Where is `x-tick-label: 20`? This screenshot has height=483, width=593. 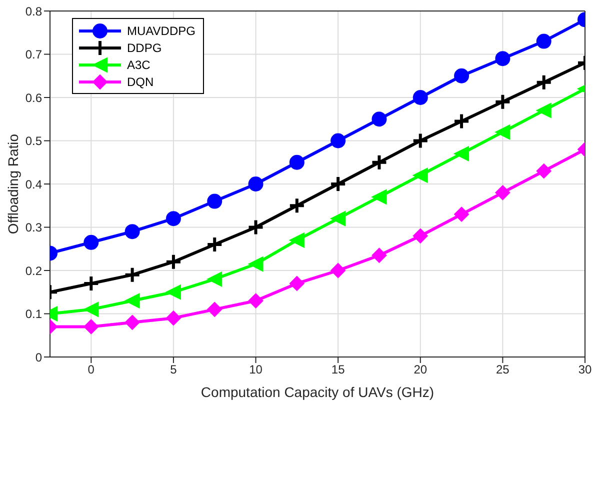
x-tick-label: 20 is located at coordinates (421, 369).